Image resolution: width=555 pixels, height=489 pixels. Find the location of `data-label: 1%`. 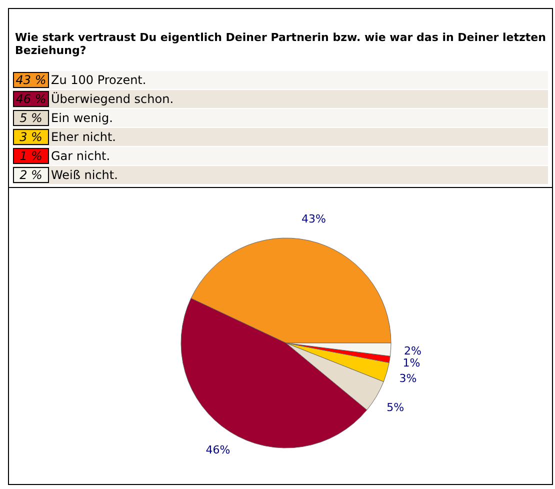

data-label: 1% is located at coordinates (411, 363).